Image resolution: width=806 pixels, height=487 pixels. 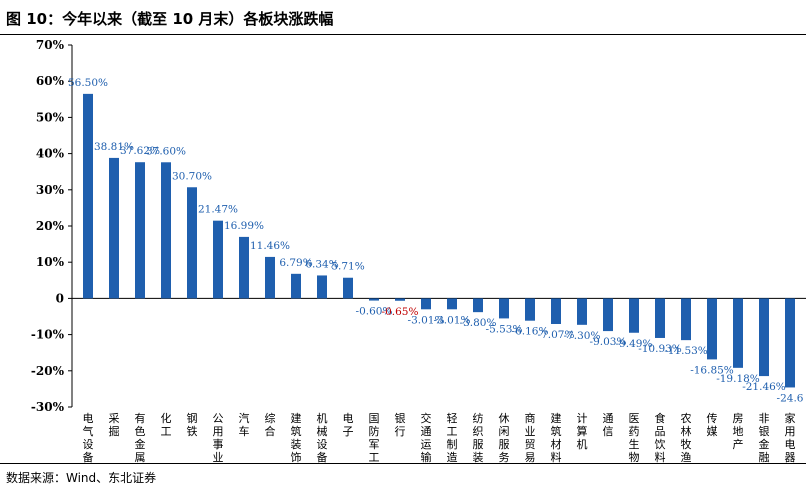 I want to click on category-label: 化, so click(x=166, y=418).